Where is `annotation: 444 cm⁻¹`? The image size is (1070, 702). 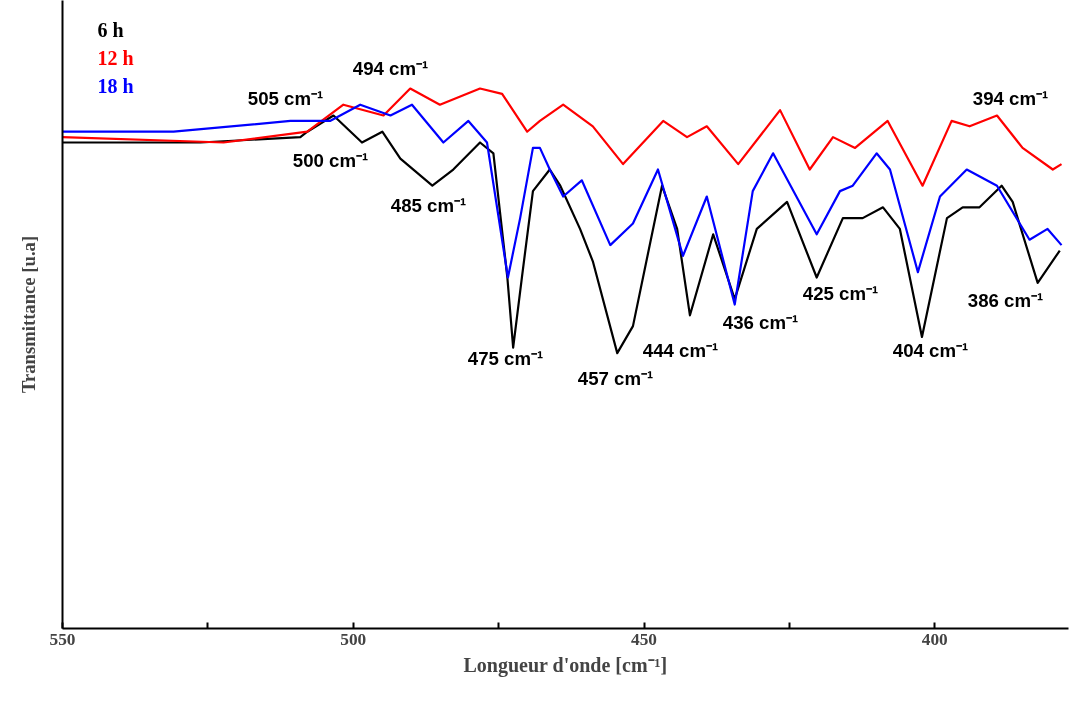
annotation: 444 cm⁻¹ is located at coordinates (680, 350).